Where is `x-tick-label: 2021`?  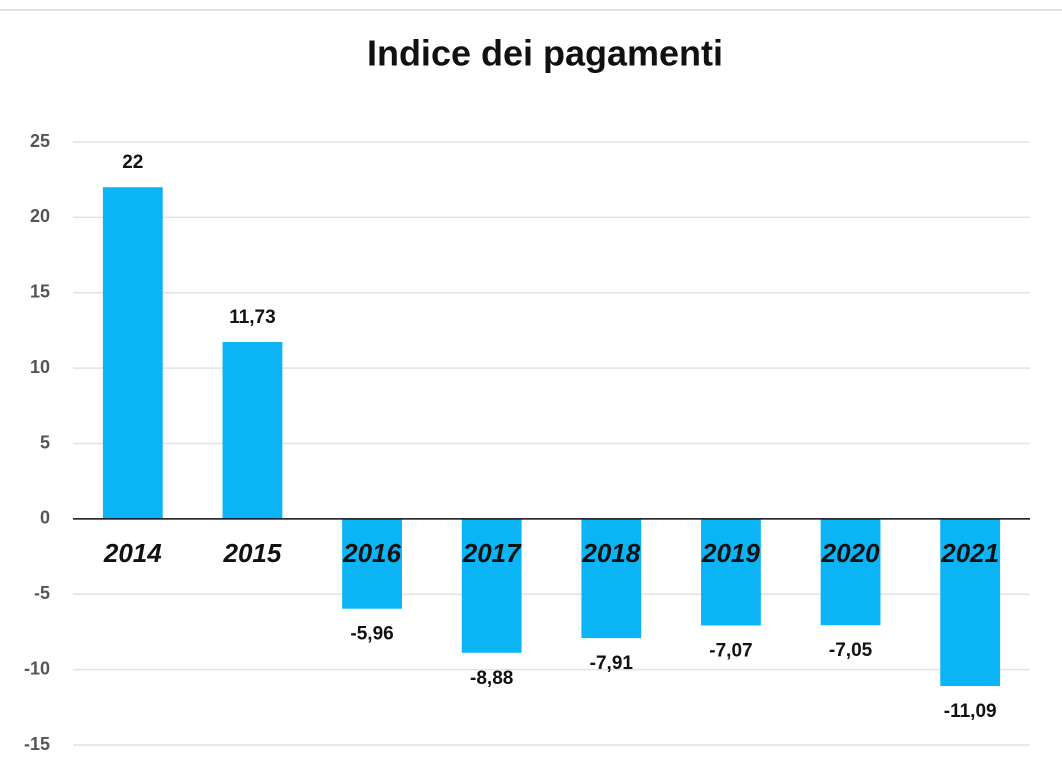 x-tick-label: 2021 is located at coordinates (969, 553).